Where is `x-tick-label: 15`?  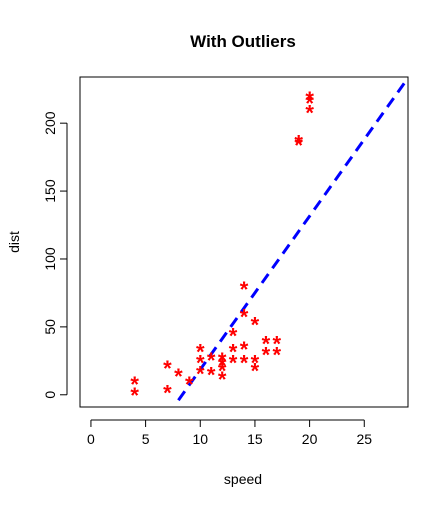 x-tick-label: 15 is located at coordinates (255, 439).